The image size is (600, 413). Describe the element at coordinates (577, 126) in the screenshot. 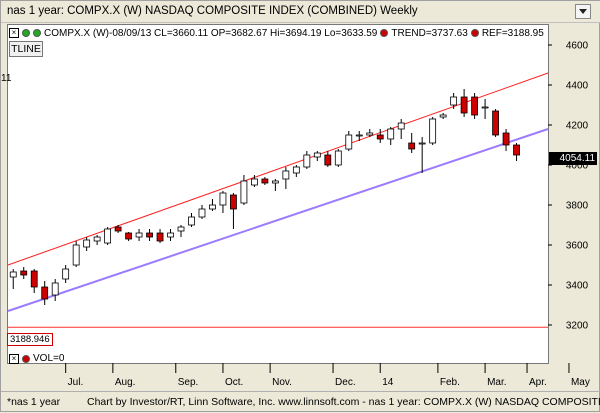

I see `y-tick-label: 4200` at that location.